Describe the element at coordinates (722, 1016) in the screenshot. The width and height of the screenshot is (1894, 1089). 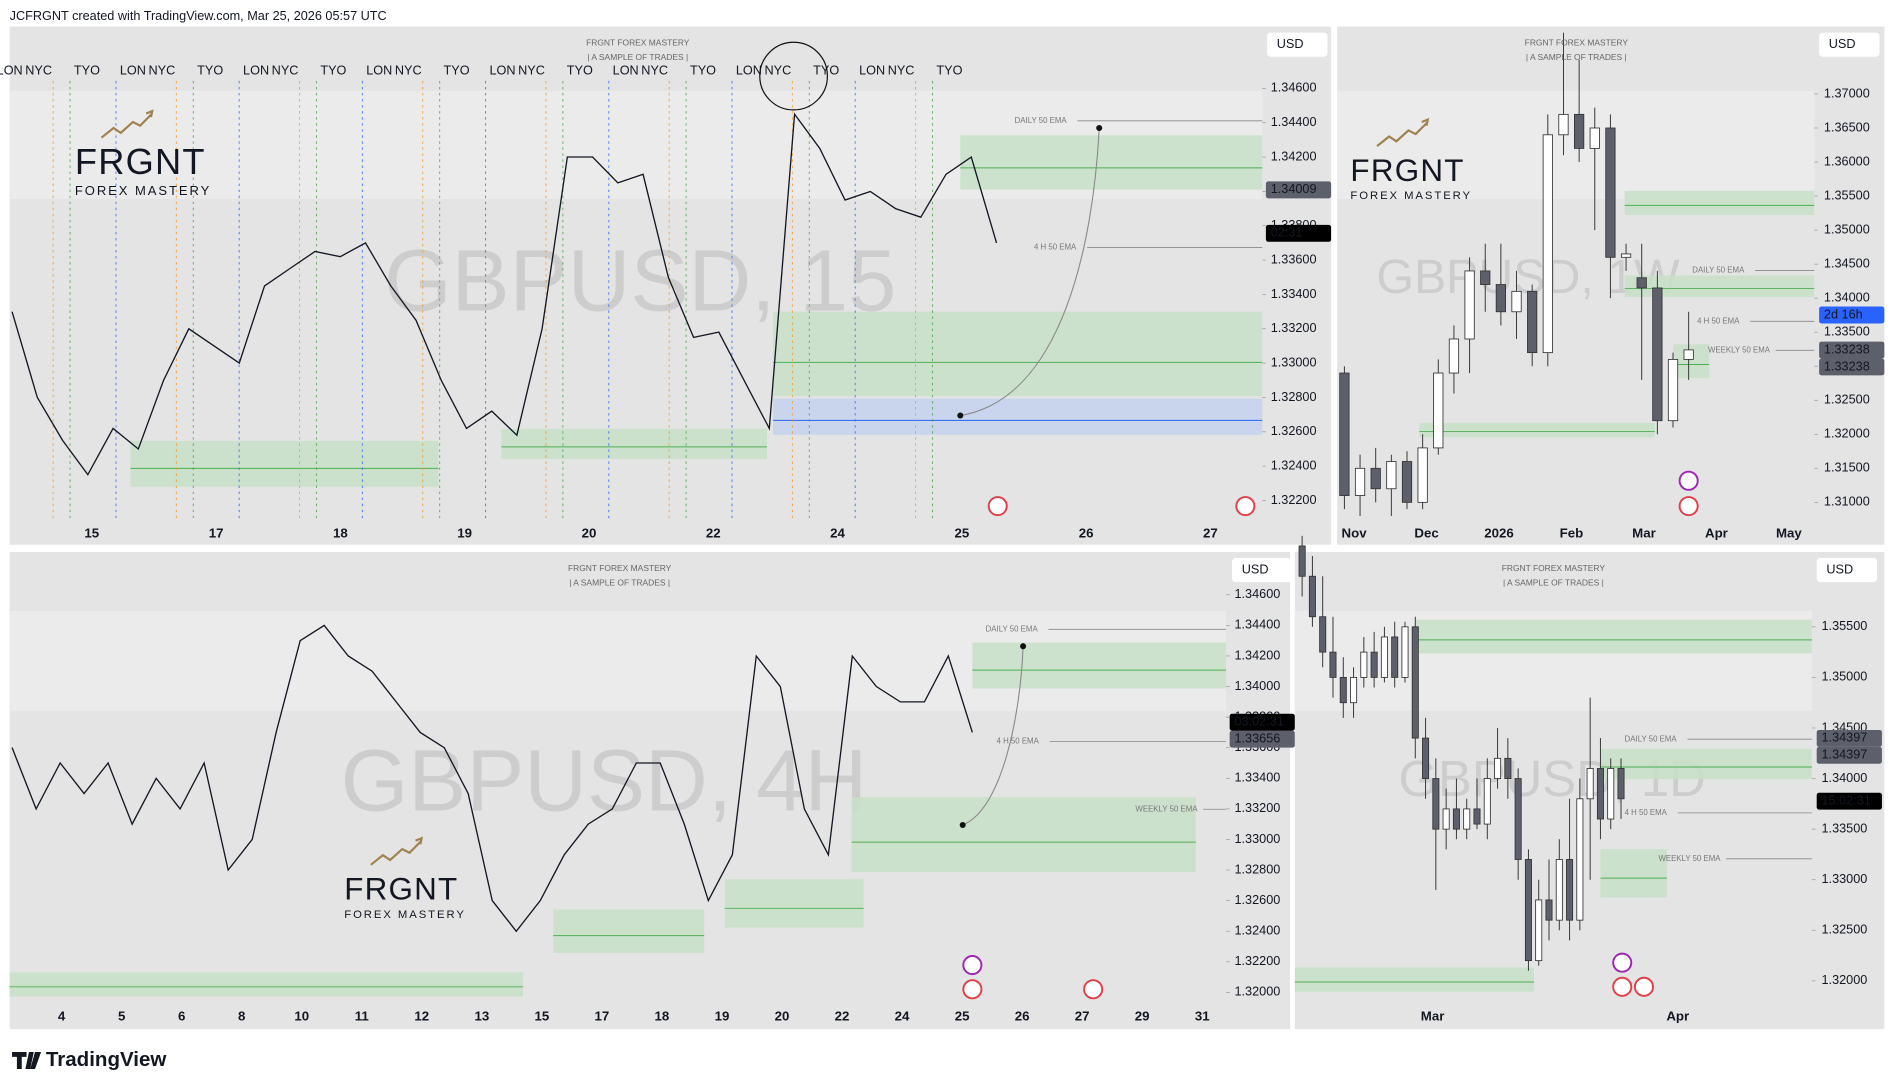
I see `x-tick-label: 19` at that location.